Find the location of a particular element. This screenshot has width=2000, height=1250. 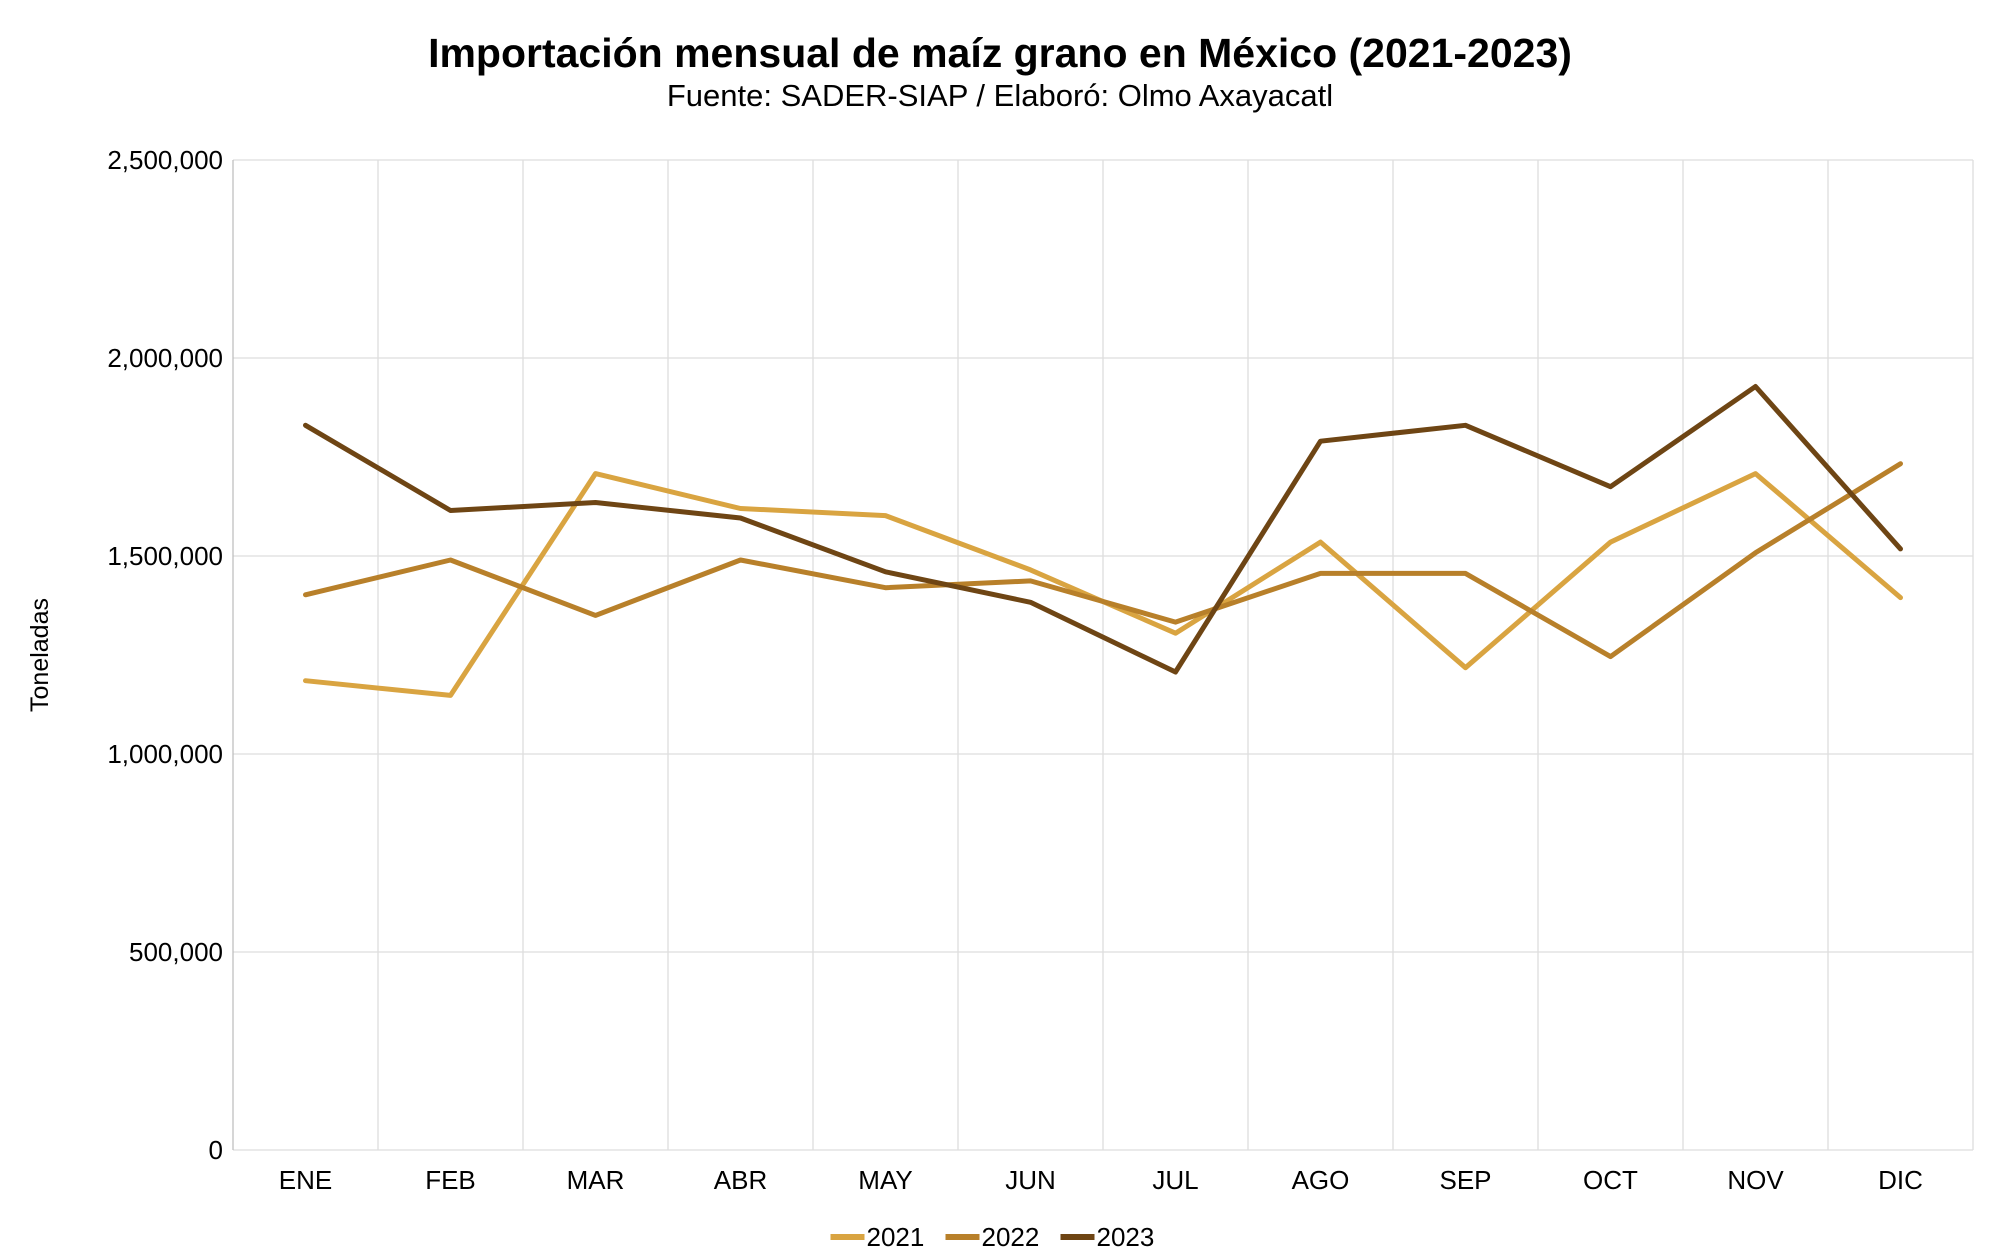

y-tick-label: 500,000 is located at coordinates (176, 952).